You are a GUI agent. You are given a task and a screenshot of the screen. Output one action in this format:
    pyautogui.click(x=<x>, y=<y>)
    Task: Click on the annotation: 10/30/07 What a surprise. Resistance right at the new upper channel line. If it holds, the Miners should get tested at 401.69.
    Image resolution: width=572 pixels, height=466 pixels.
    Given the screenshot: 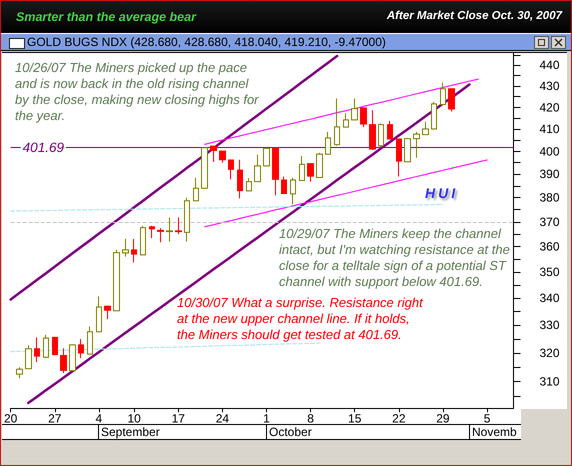 What is the action you would take?
    pyautogui.click(x=300, y=319)
    